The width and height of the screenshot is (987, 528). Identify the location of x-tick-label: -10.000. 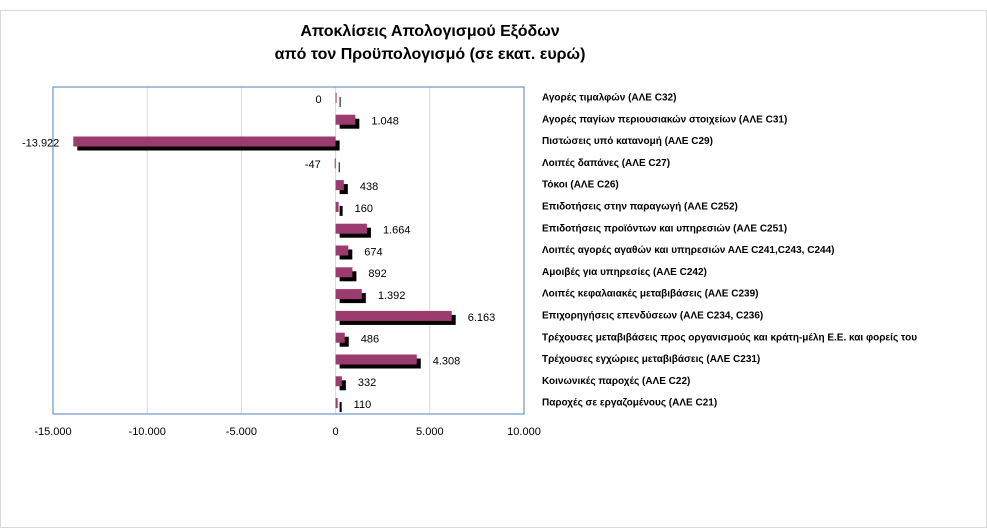
(147, 432).